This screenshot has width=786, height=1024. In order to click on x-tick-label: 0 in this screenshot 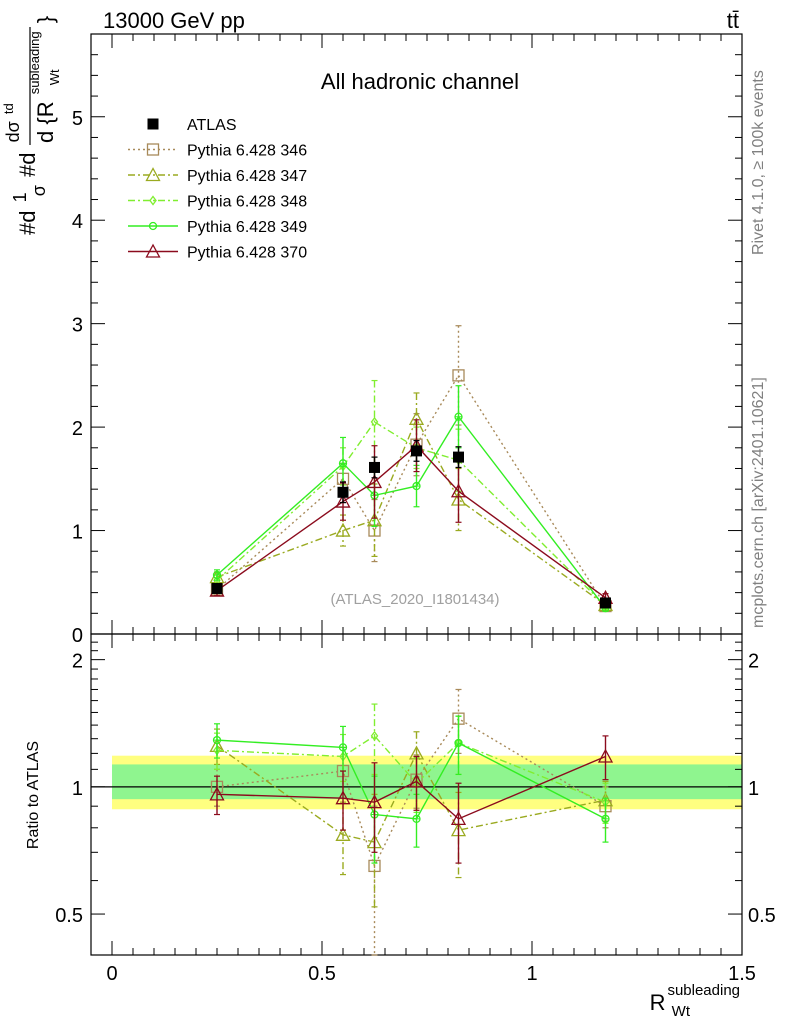, I will do `click(111, 974)`.